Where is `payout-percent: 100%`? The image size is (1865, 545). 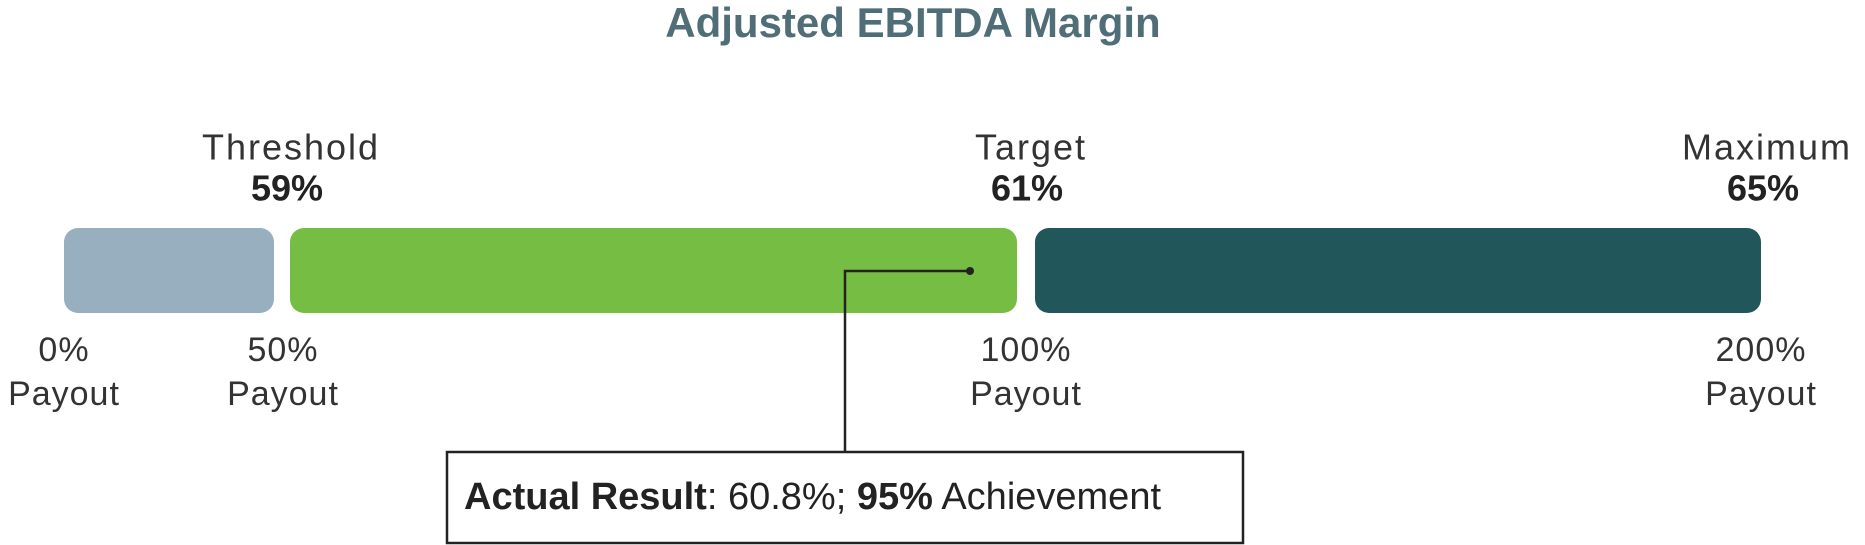
payout-percent: 100% is located at coordinates (1026, 350).